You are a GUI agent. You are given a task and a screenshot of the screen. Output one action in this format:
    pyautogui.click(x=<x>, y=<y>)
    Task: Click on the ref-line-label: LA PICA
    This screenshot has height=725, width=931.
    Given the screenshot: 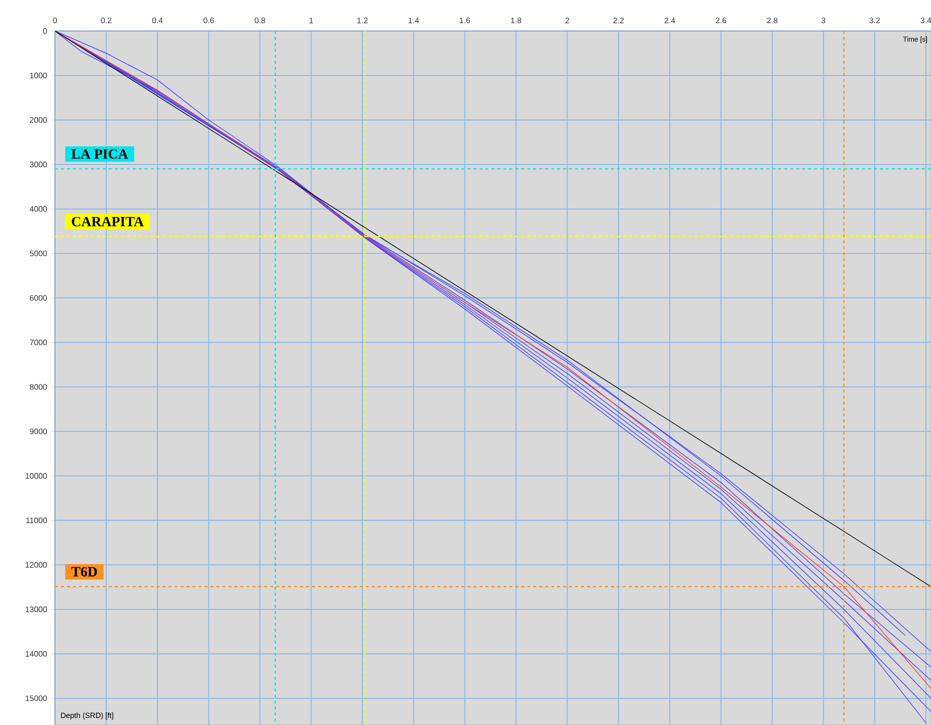 What is the action you would take?
    pyautogui.click(x=99, y=154)
    